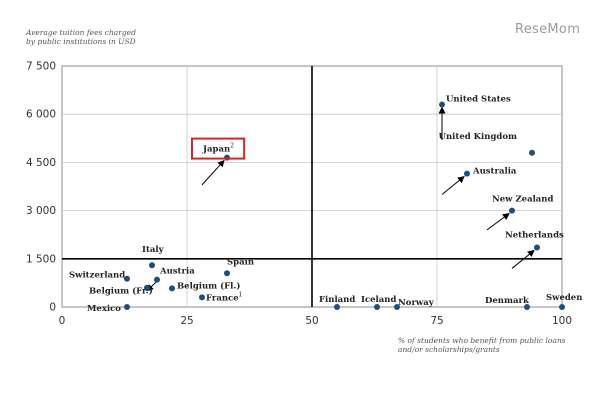 This screenshot has height=400, width=610. Describe the element at coordinates (127, 307) in the screenshot. I see `point-mexico` at that location.